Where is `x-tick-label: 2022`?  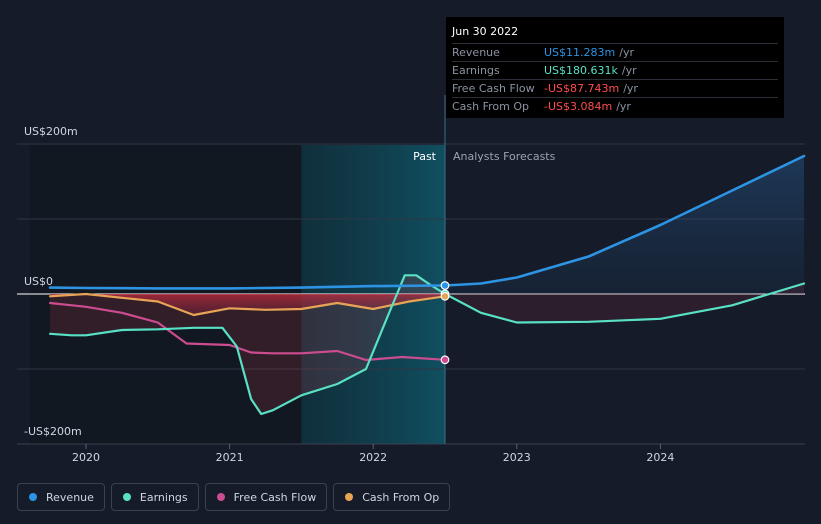
x-tick-label: 2022 is located at coordinates (373, 457).